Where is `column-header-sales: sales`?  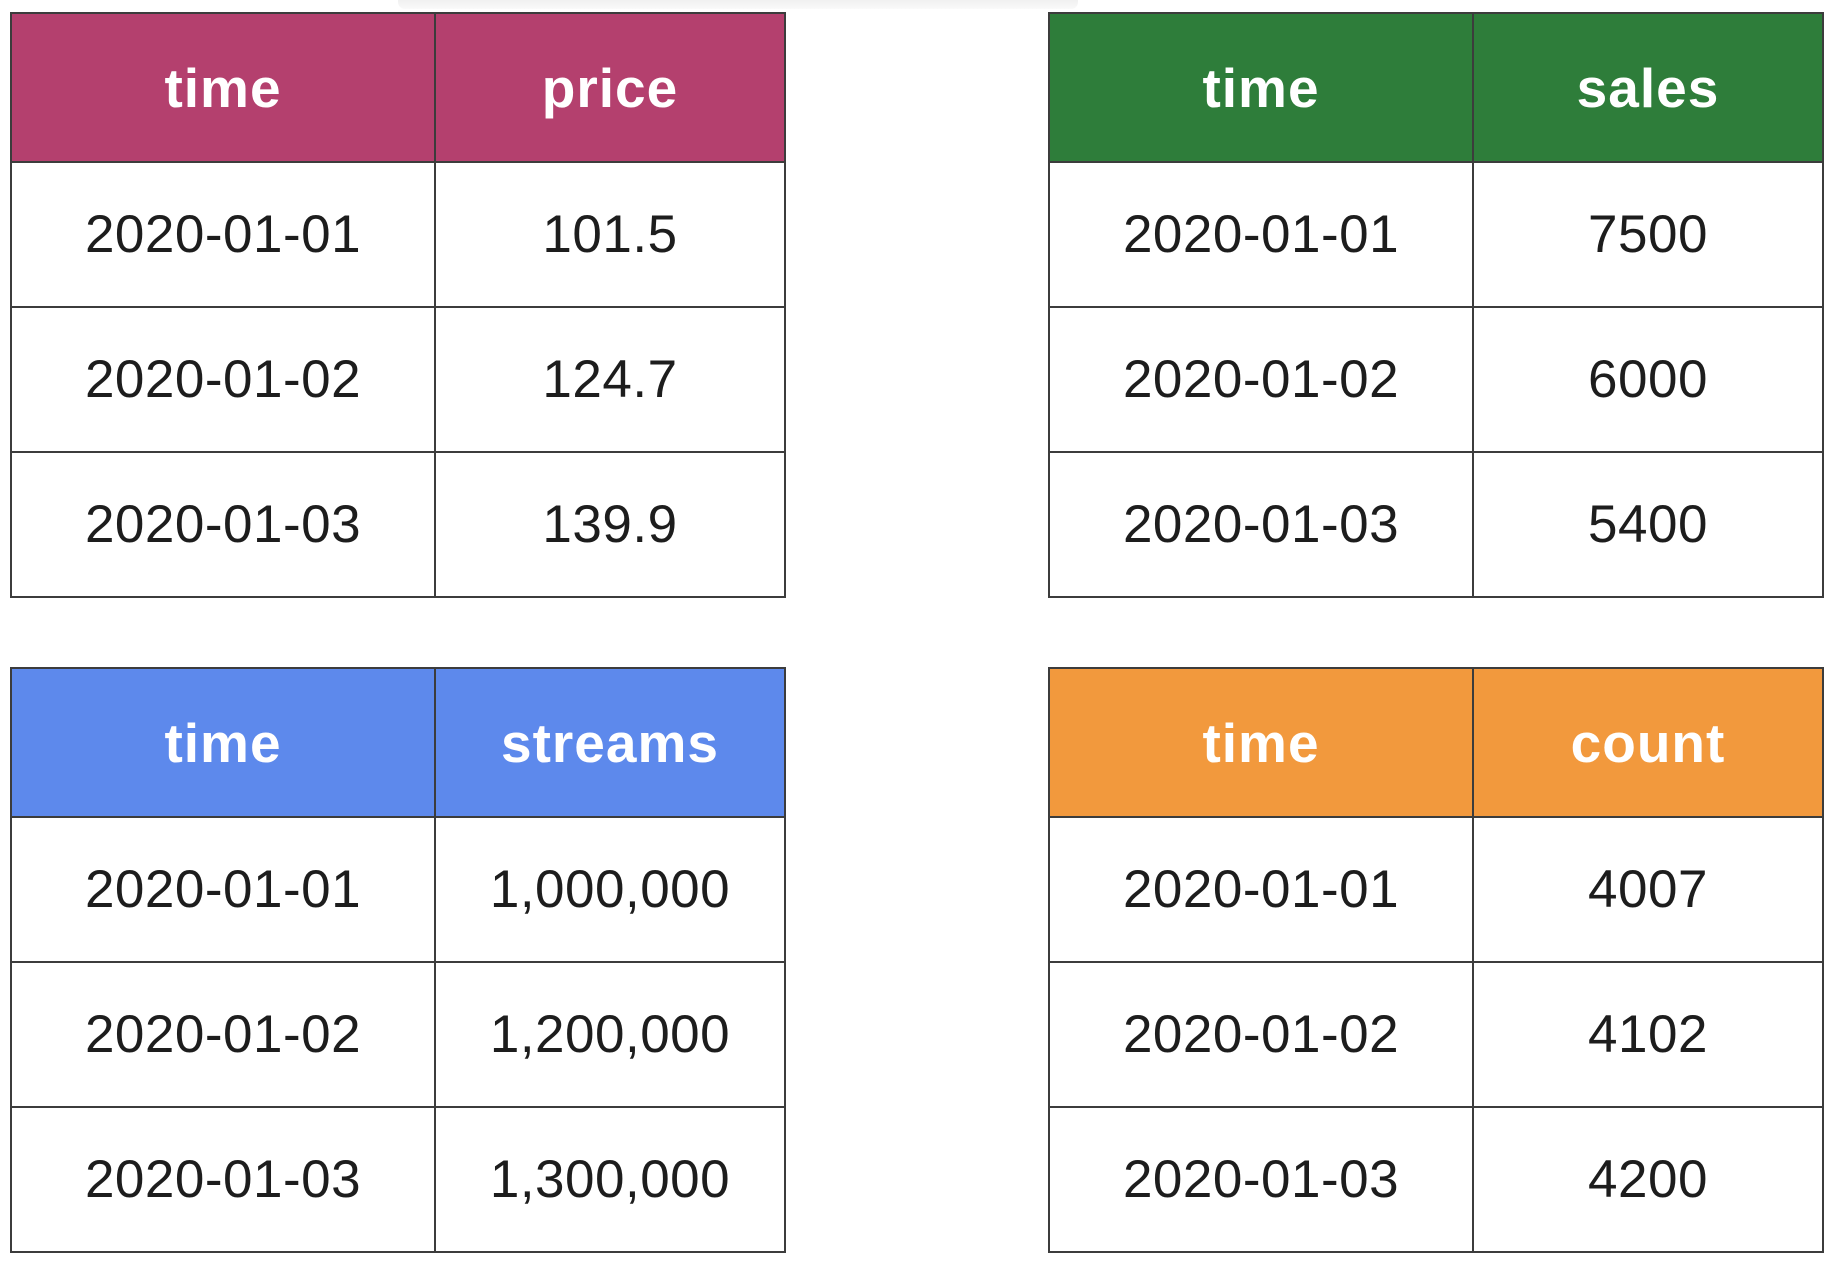 column-header-sales: sales is located at coordinates (1648, 87).